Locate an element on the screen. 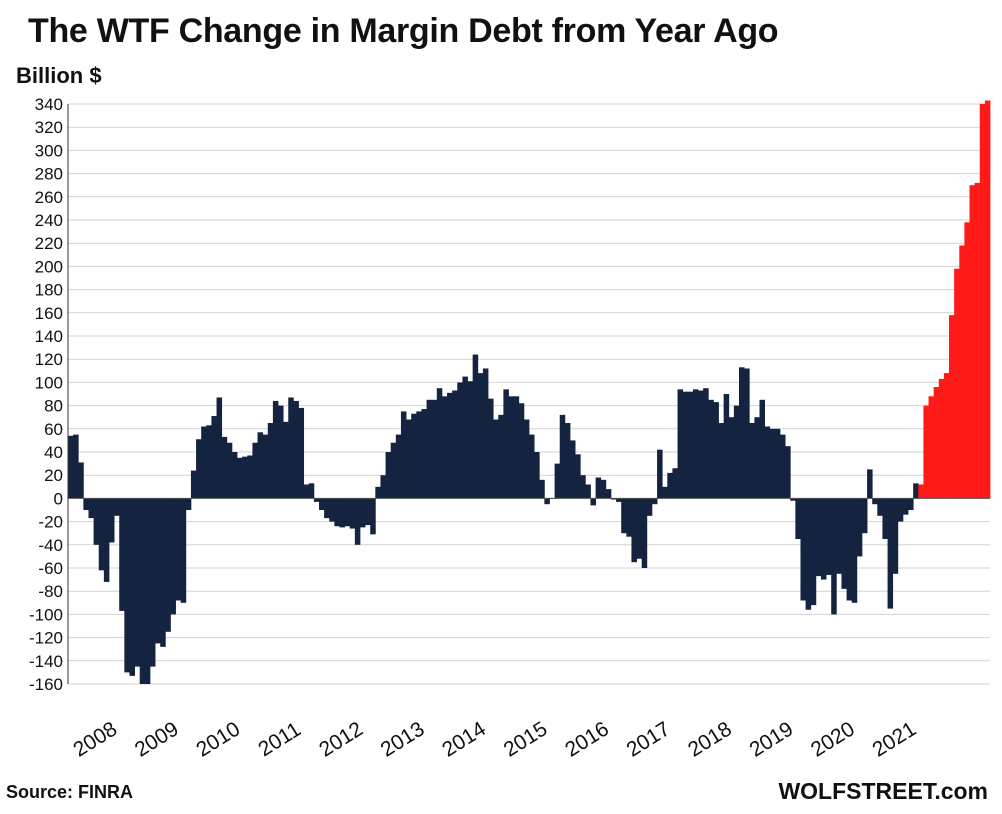 This screenshot has height=814, width=1002. y-tick-label: -60 is located at coordinates (50, 568).